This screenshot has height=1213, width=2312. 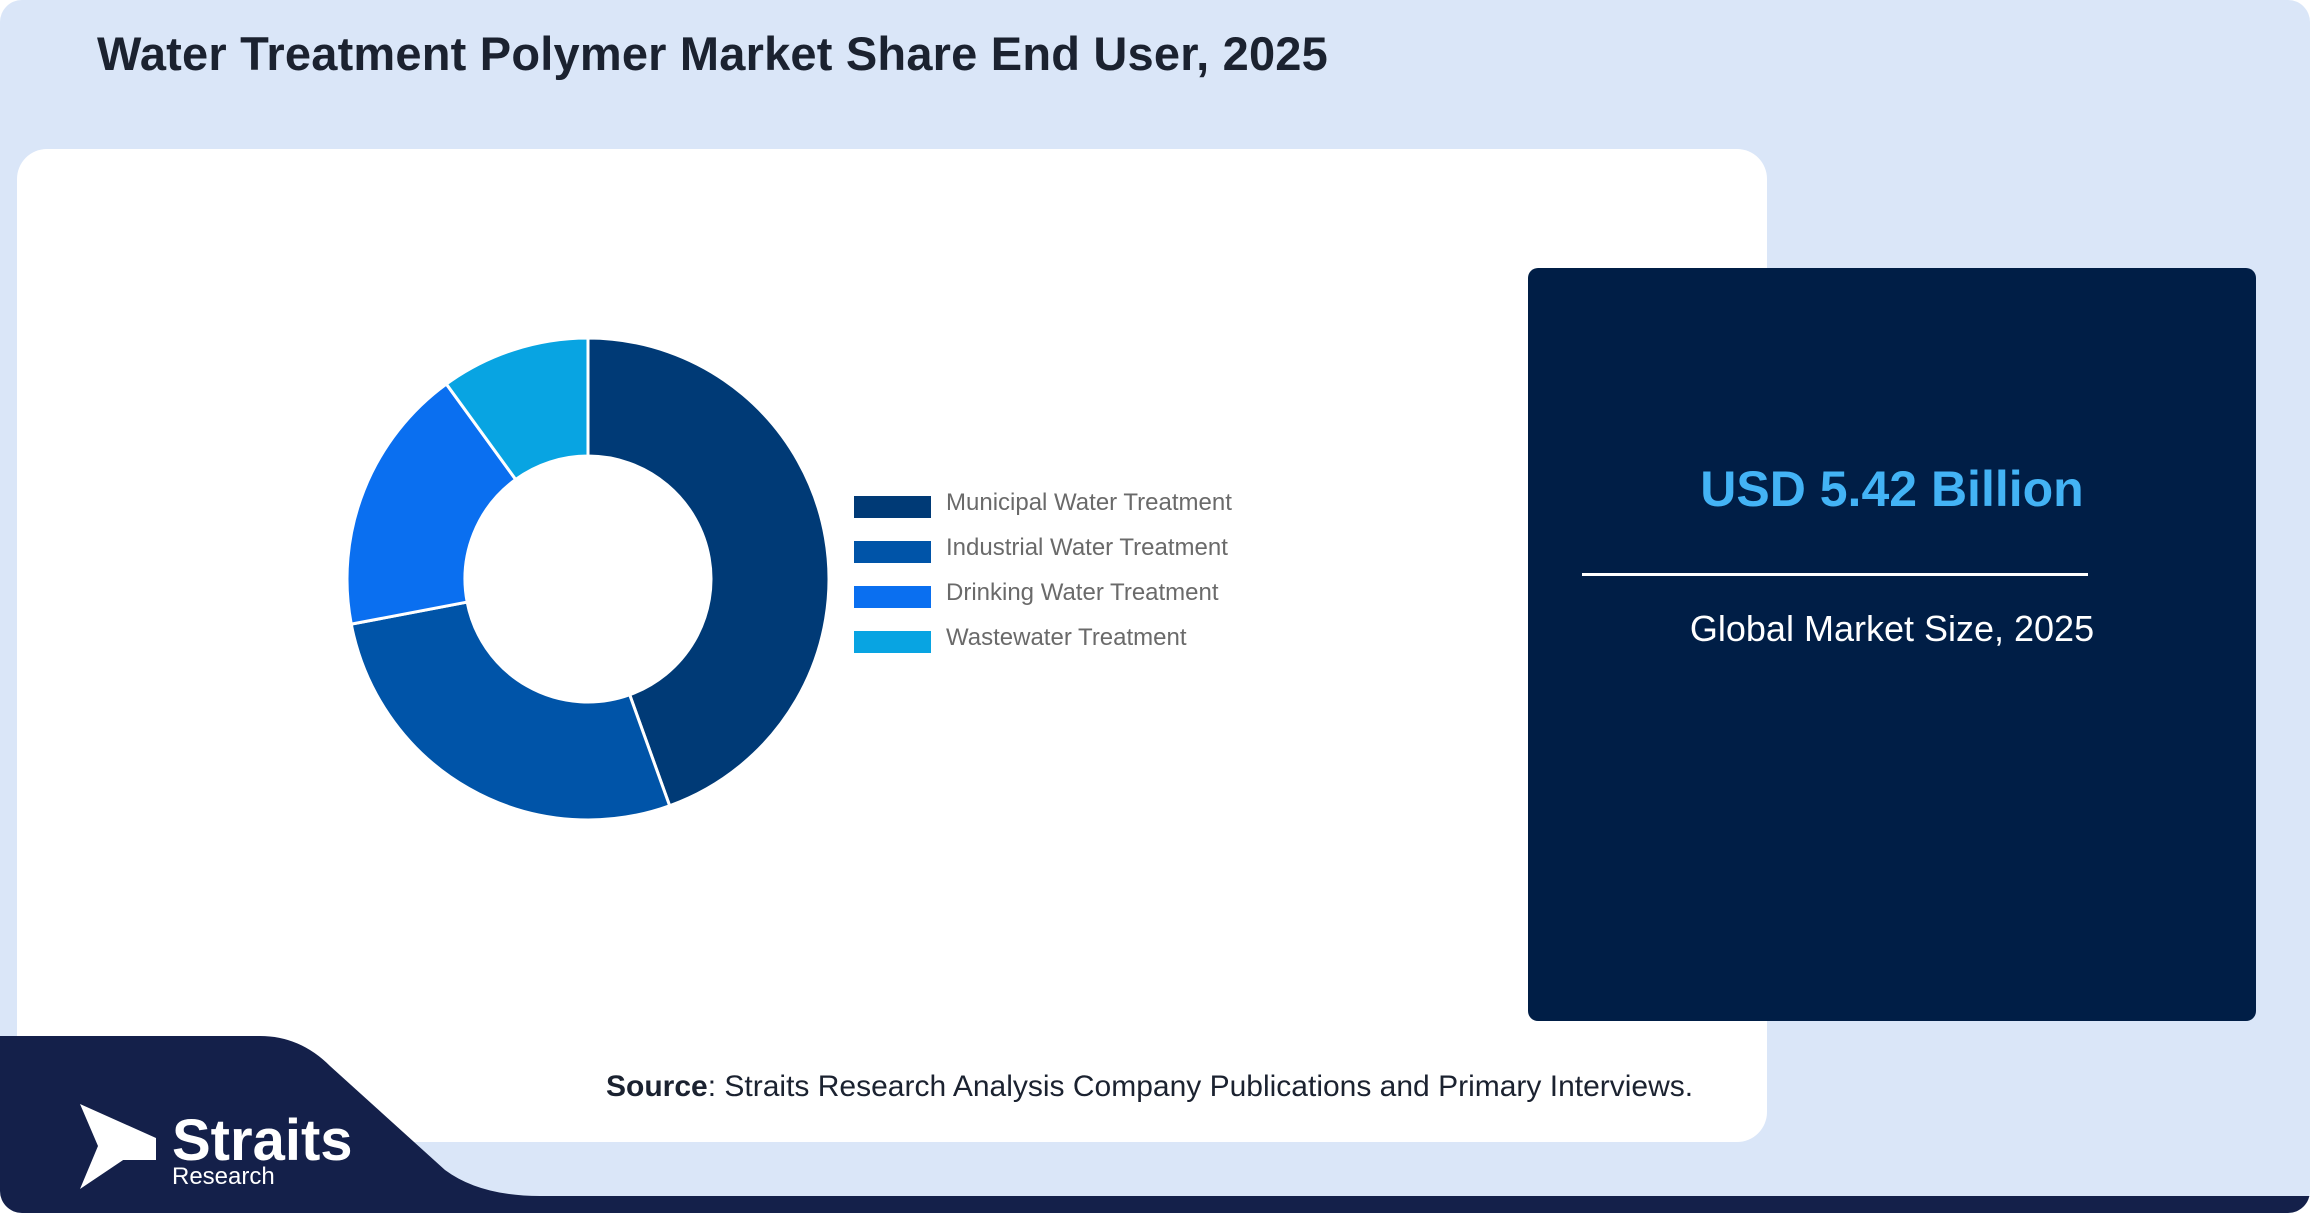 I want to click on straits-logo-icon, so click(x=118, y=1146).